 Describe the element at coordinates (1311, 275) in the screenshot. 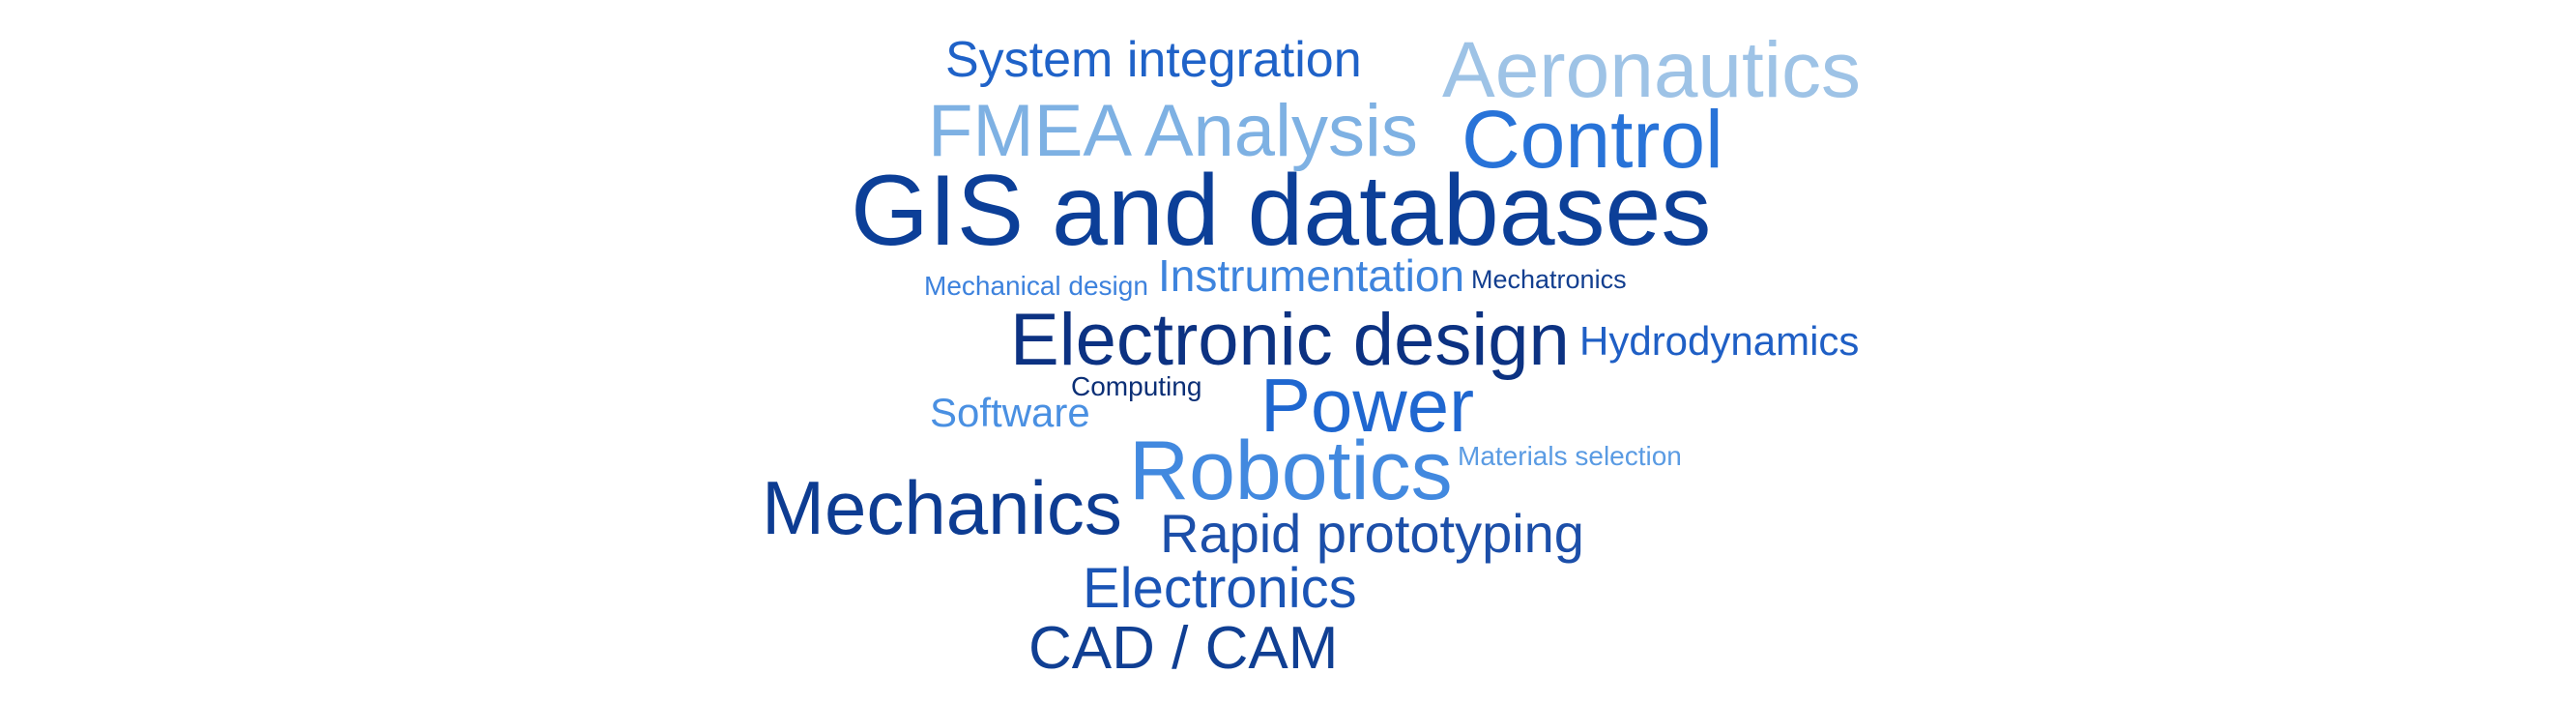

I see `word-instrumentation: Instrumentation` at that location.